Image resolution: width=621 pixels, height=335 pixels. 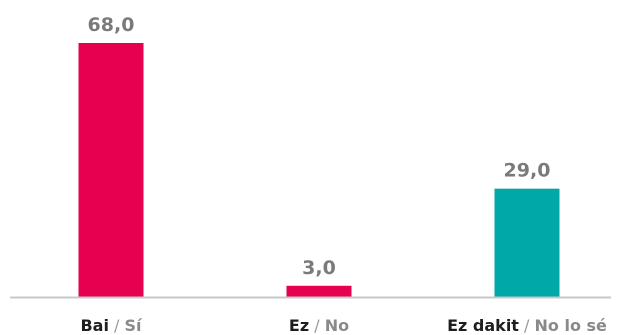 I want to click on category-label-2: Ez dakit / No lo sé, so click(x=527, y=325).